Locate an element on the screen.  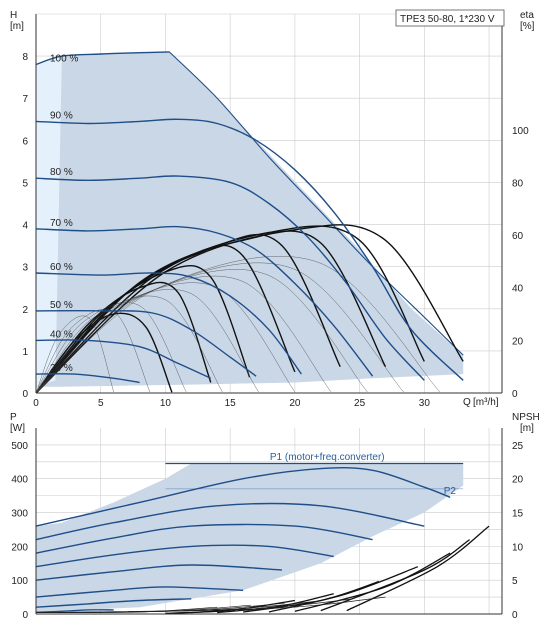
y2-tick-label: 100 is located at coordinates (520, 131).